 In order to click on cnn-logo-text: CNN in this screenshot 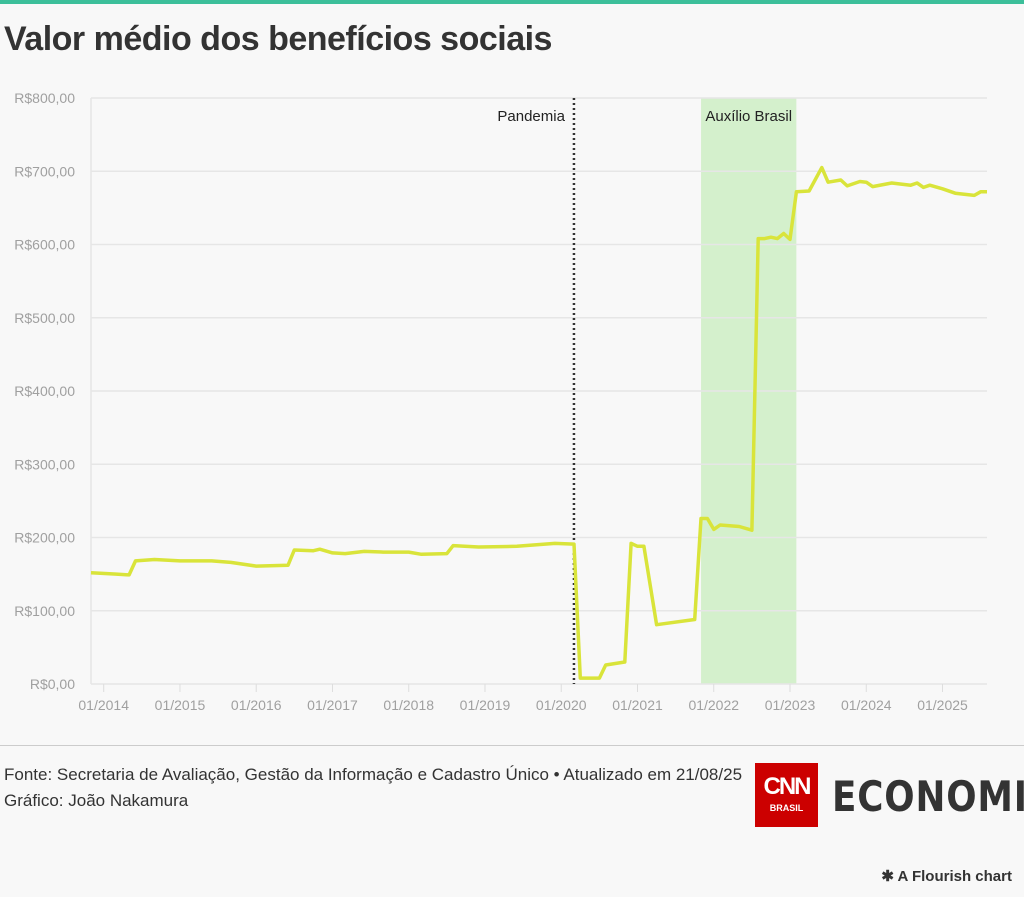, I will do `click(787, 786)`.